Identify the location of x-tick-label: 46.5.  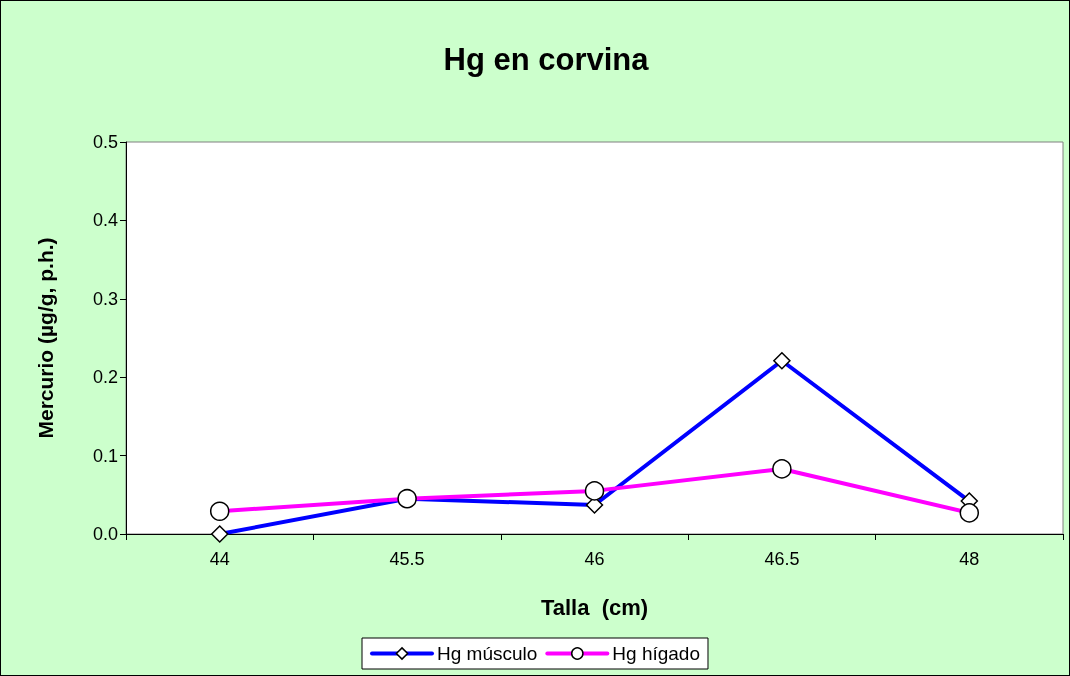
(782, 559).